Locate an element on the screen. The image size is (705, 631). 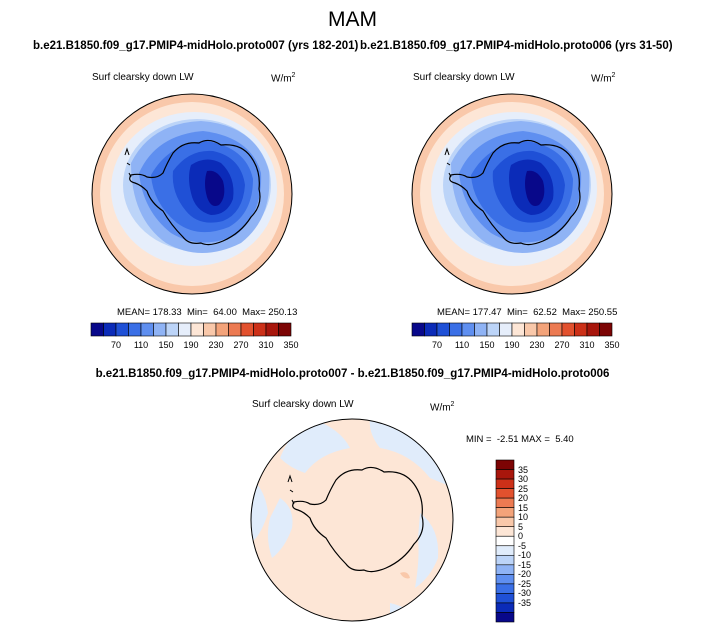
panel-2-colorbar-labels: 70 110 150 190 230 270 310 350 is located at coordinates (516, 346).